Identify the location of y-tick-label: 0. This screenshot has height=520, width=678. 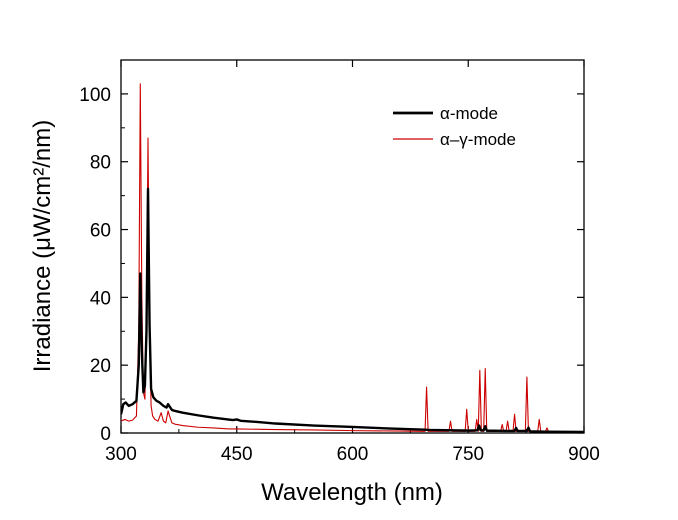
(105, 434).